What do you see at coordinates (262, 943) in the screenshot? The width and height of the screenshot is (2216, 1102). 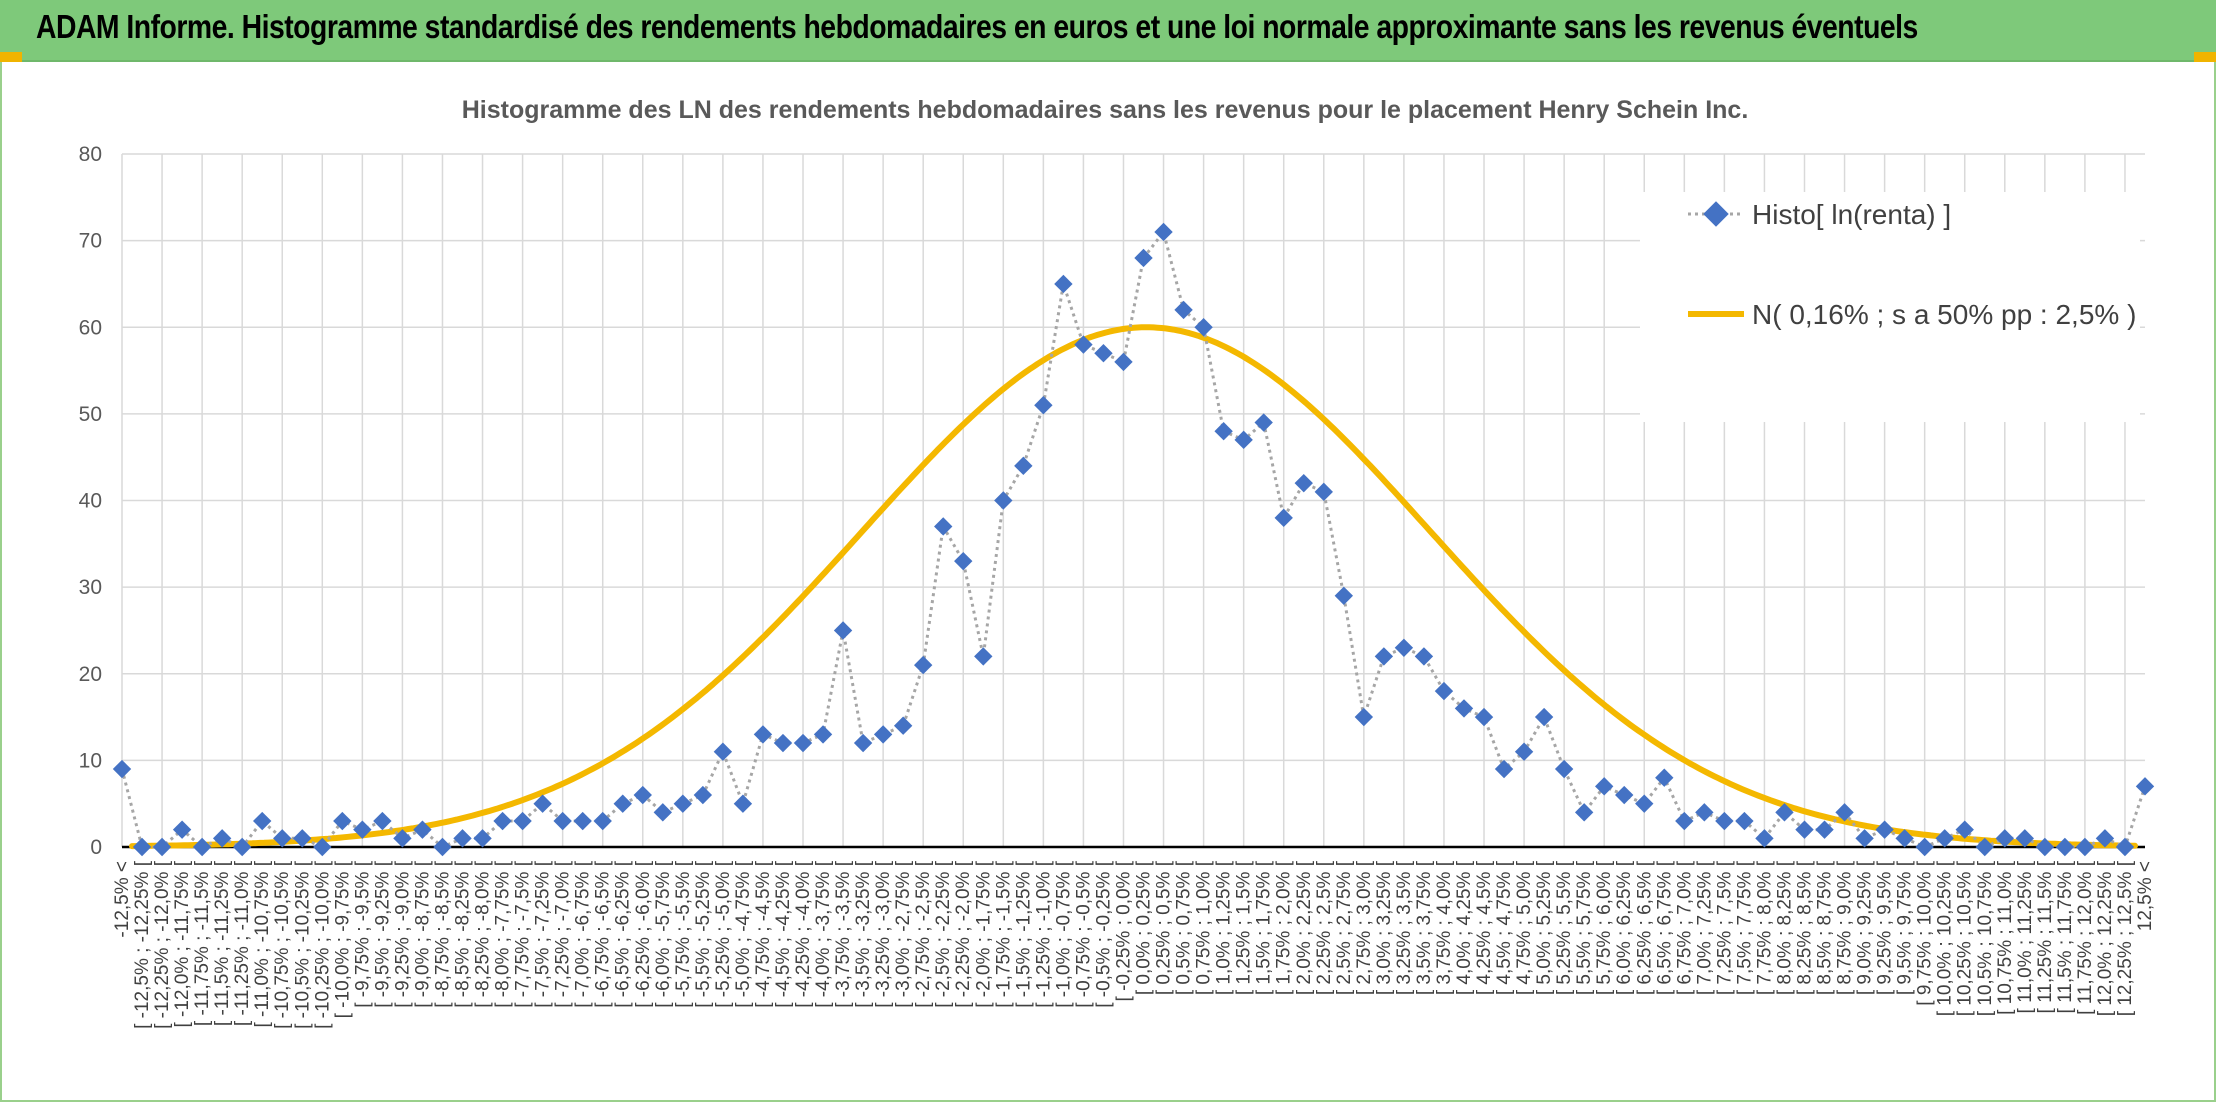 I see `x-tick-label: [ -11,0% ; -10,75% [` at bounding box center [262, 943].